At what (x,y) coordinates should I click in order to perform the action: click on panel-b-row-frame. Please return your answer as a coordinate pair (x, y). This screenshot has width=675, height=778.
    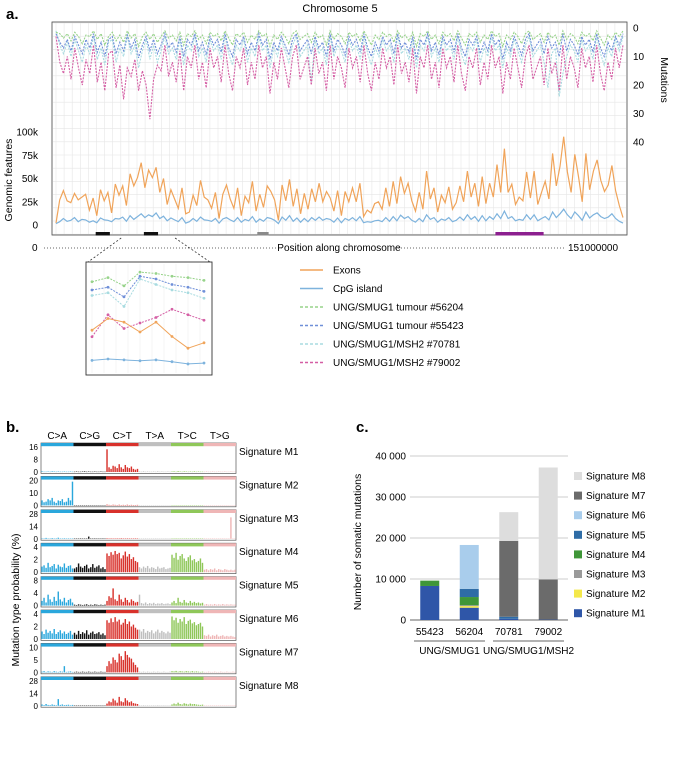
    Looking at the image, I should click on (138, 692).